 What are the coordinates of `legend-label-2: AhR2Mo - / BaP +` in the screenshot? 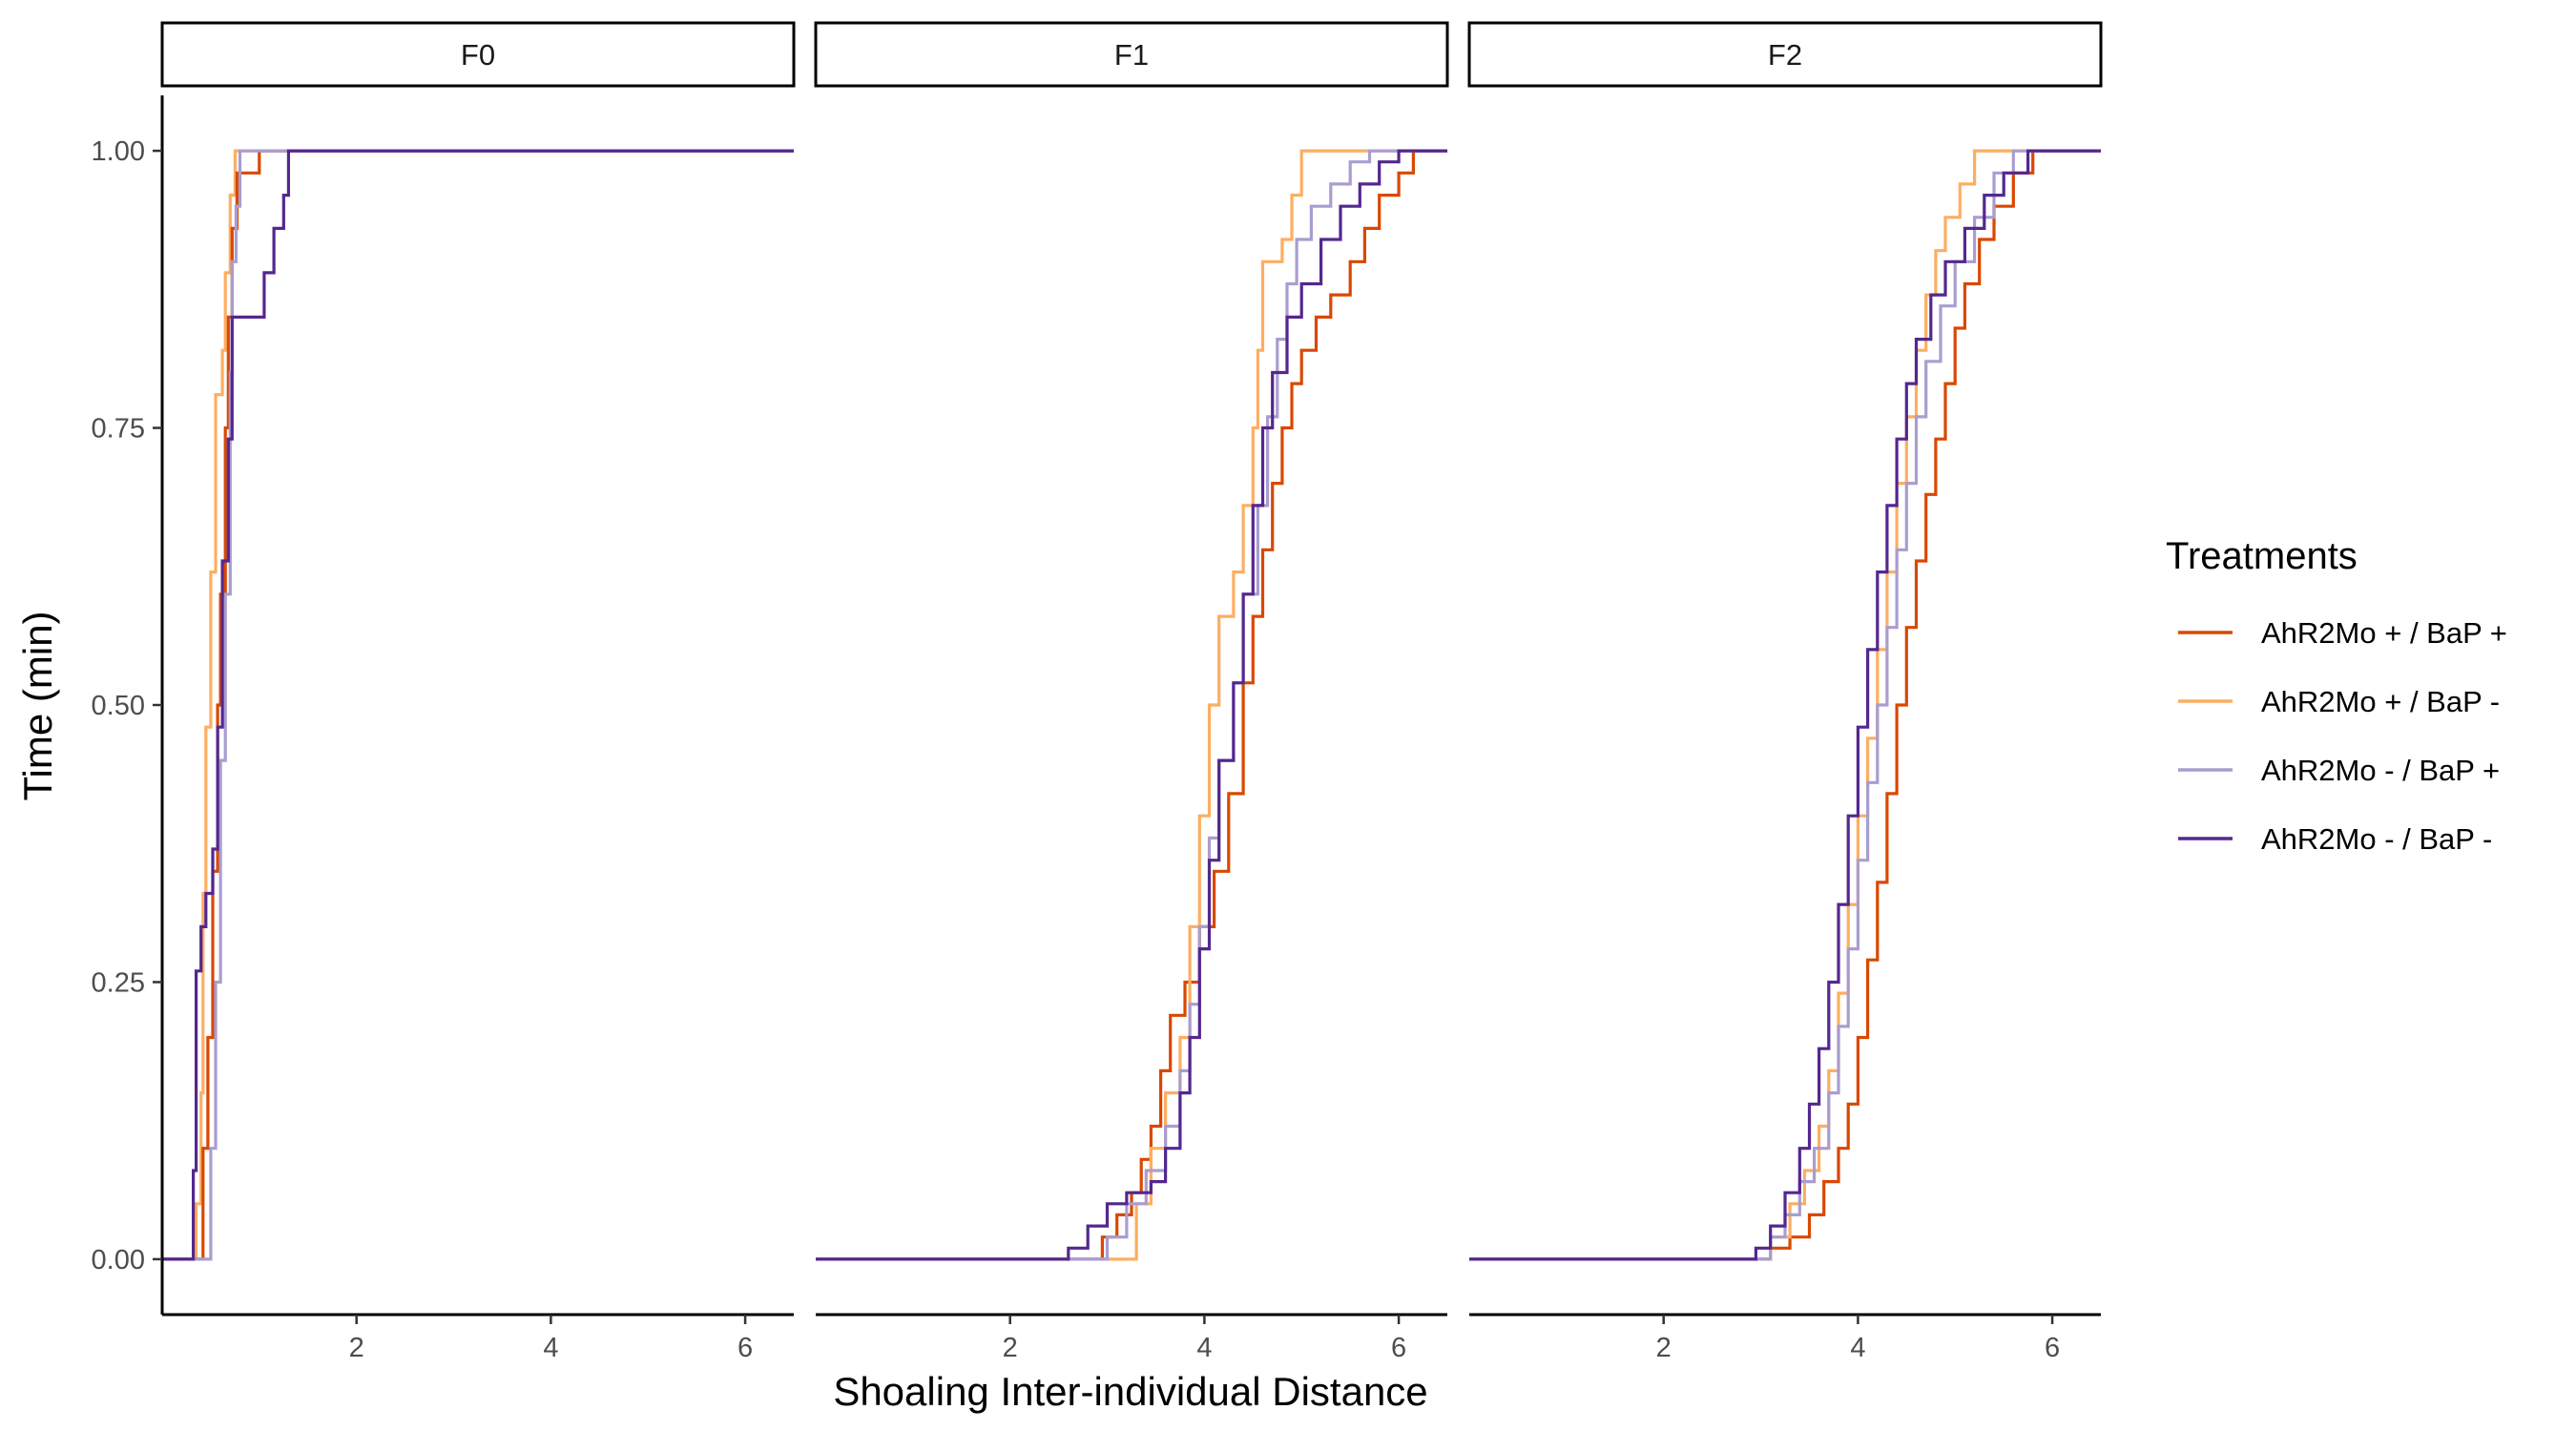 It's located at (2380, 770).